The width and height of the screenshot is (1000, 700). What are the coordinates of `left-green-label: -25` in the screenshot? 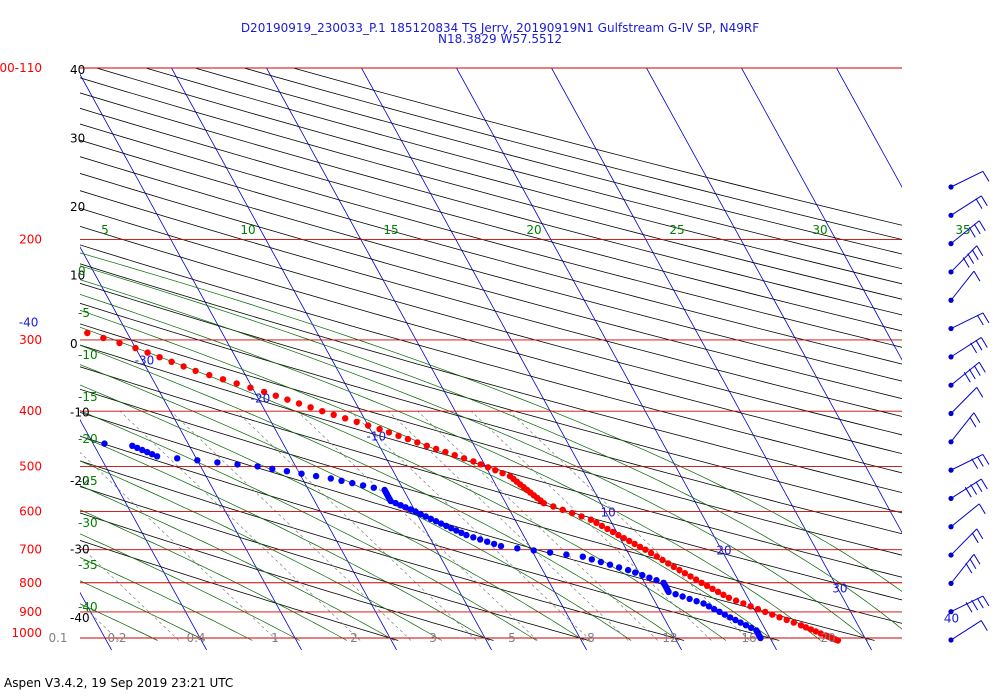 It's located at (88, 481).